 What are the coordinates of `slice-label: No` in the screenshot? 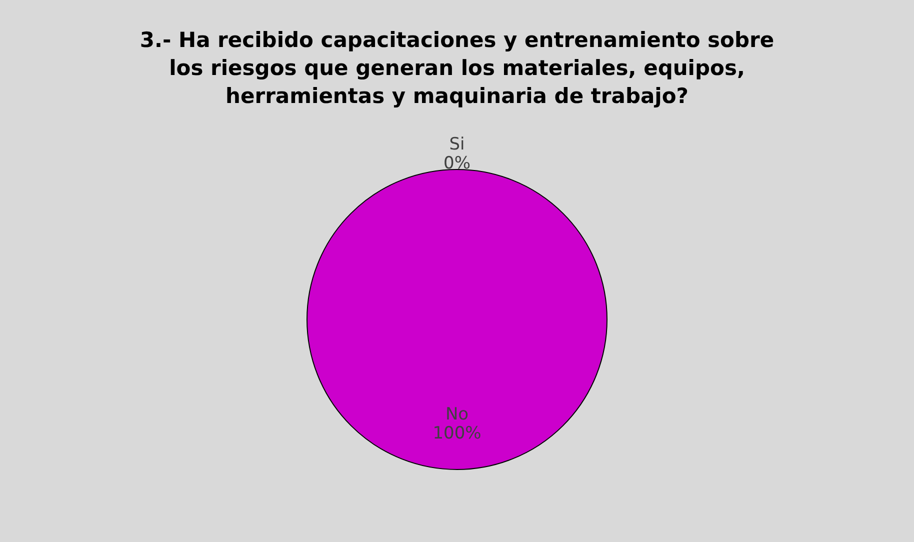 It's located at (457, 414).